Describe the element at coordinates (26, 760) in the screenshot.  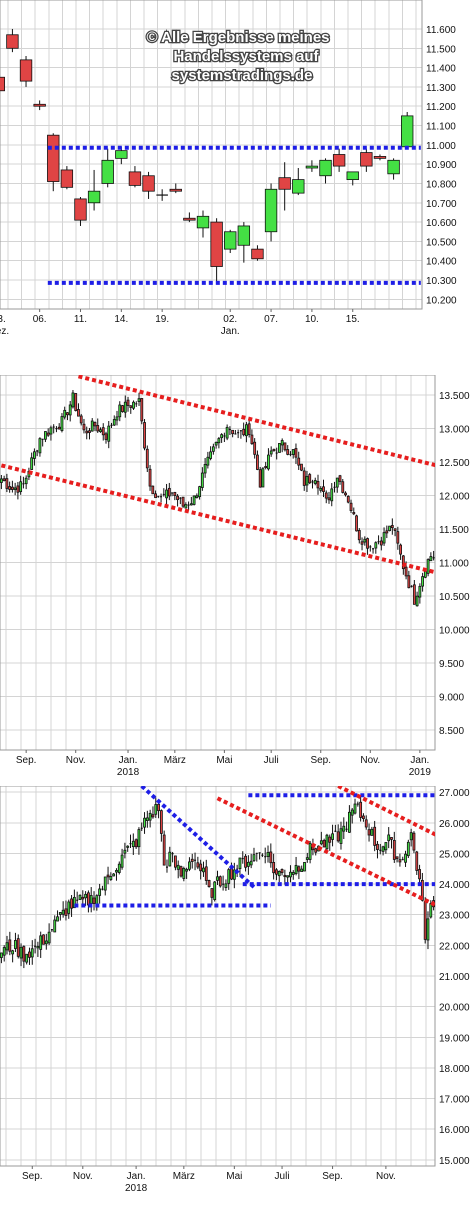
I see `x-tick-label: Sep.` at that location.